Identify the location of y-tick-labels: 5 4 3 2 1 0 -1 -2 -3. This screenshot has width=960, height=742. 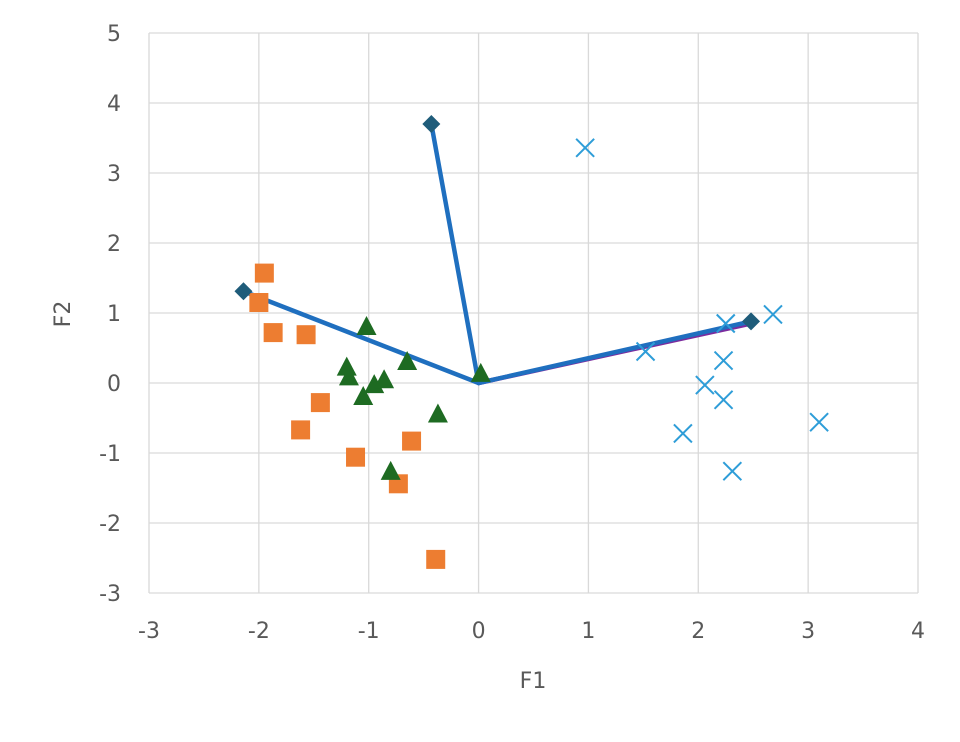
(110, 314).